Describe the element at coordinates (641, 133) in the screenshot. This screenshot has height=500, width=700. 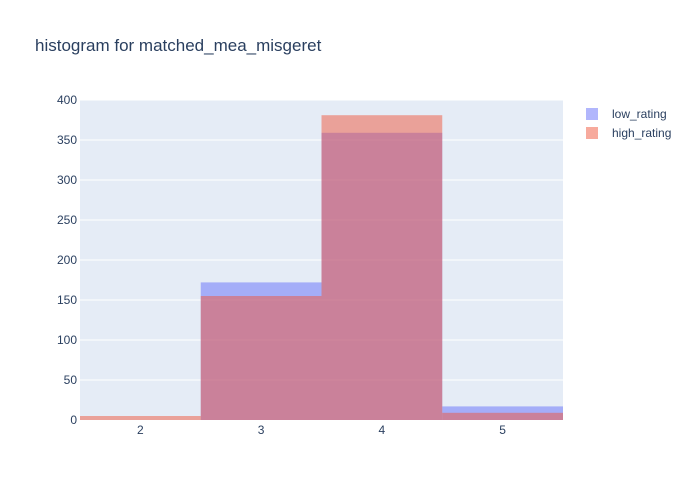
I see `legend-label: high_rating` at that location.